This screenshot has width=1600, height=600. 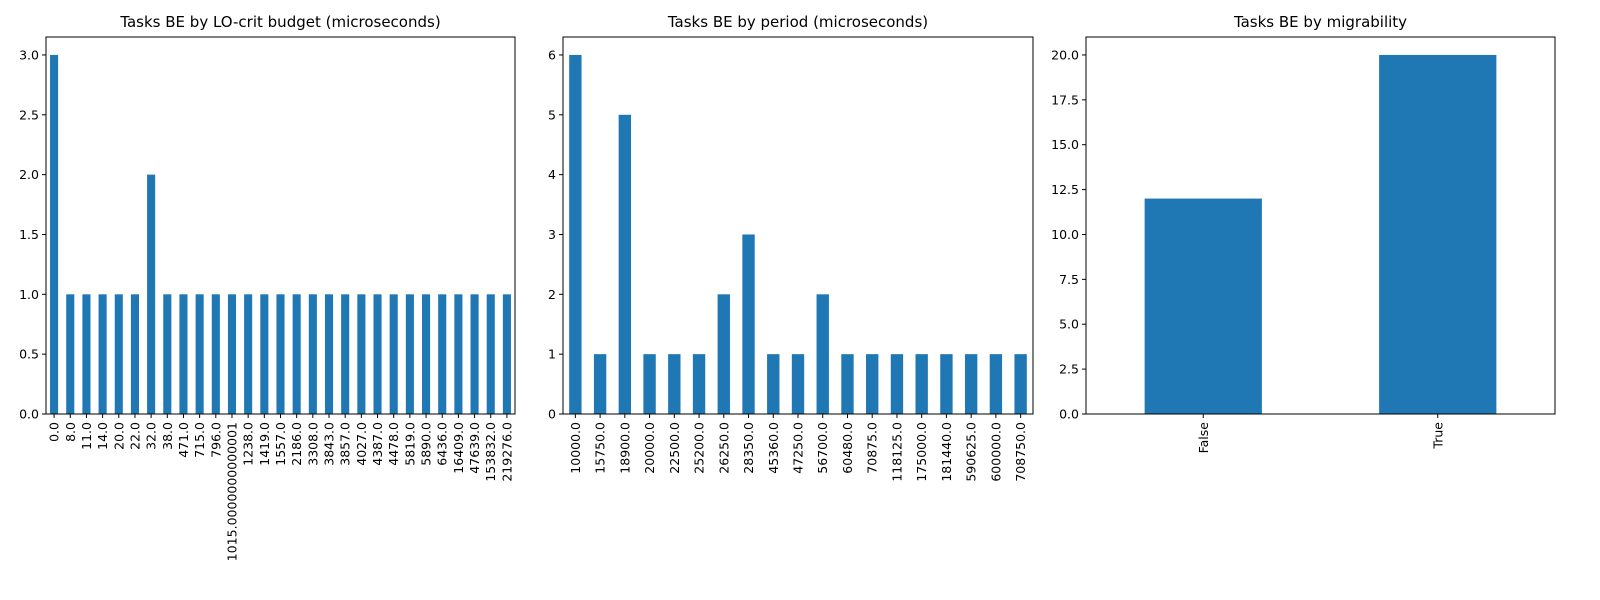 What do you see at coordinates (86, 436) in the screenshot?
I see `x-tick-label: 11.0` at bounding box center [86, 436].